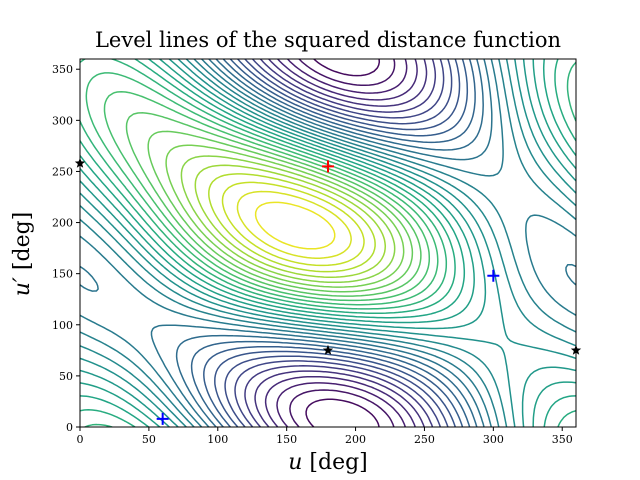 The width and height of the screenshot is (640, 480). What do you see at coordinates (149, 439) in the screenshot?
I see `x-tick-label: 50` at bounding box center [149, 439].